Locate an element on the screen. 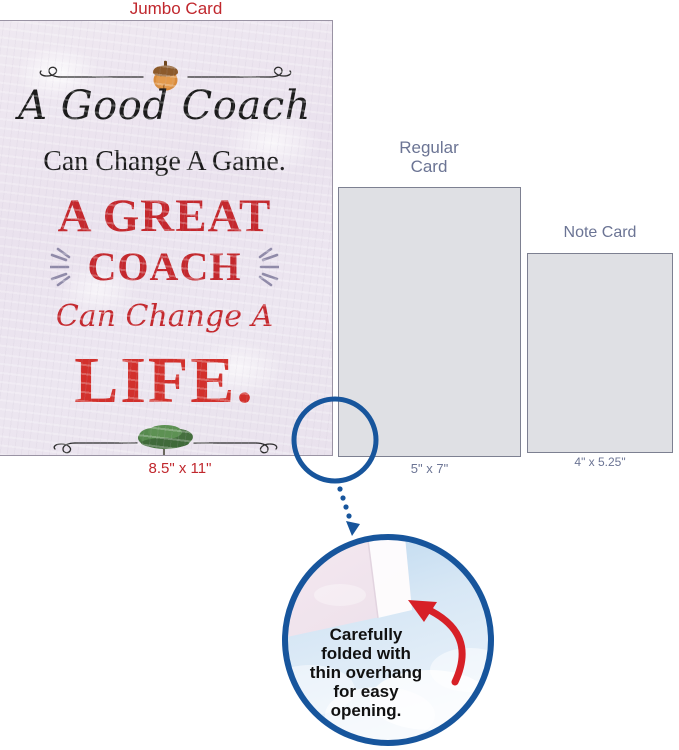 The width and height of the screenshot is (679, 750). oak-tree-divider-icon is located at coordinates (165, 440).